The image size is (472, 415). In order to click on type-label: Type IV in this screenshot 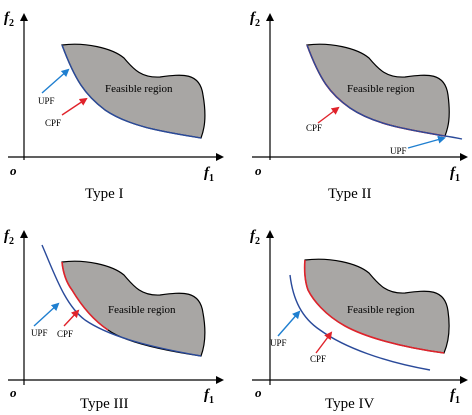, I will do `click(350, 404)`.